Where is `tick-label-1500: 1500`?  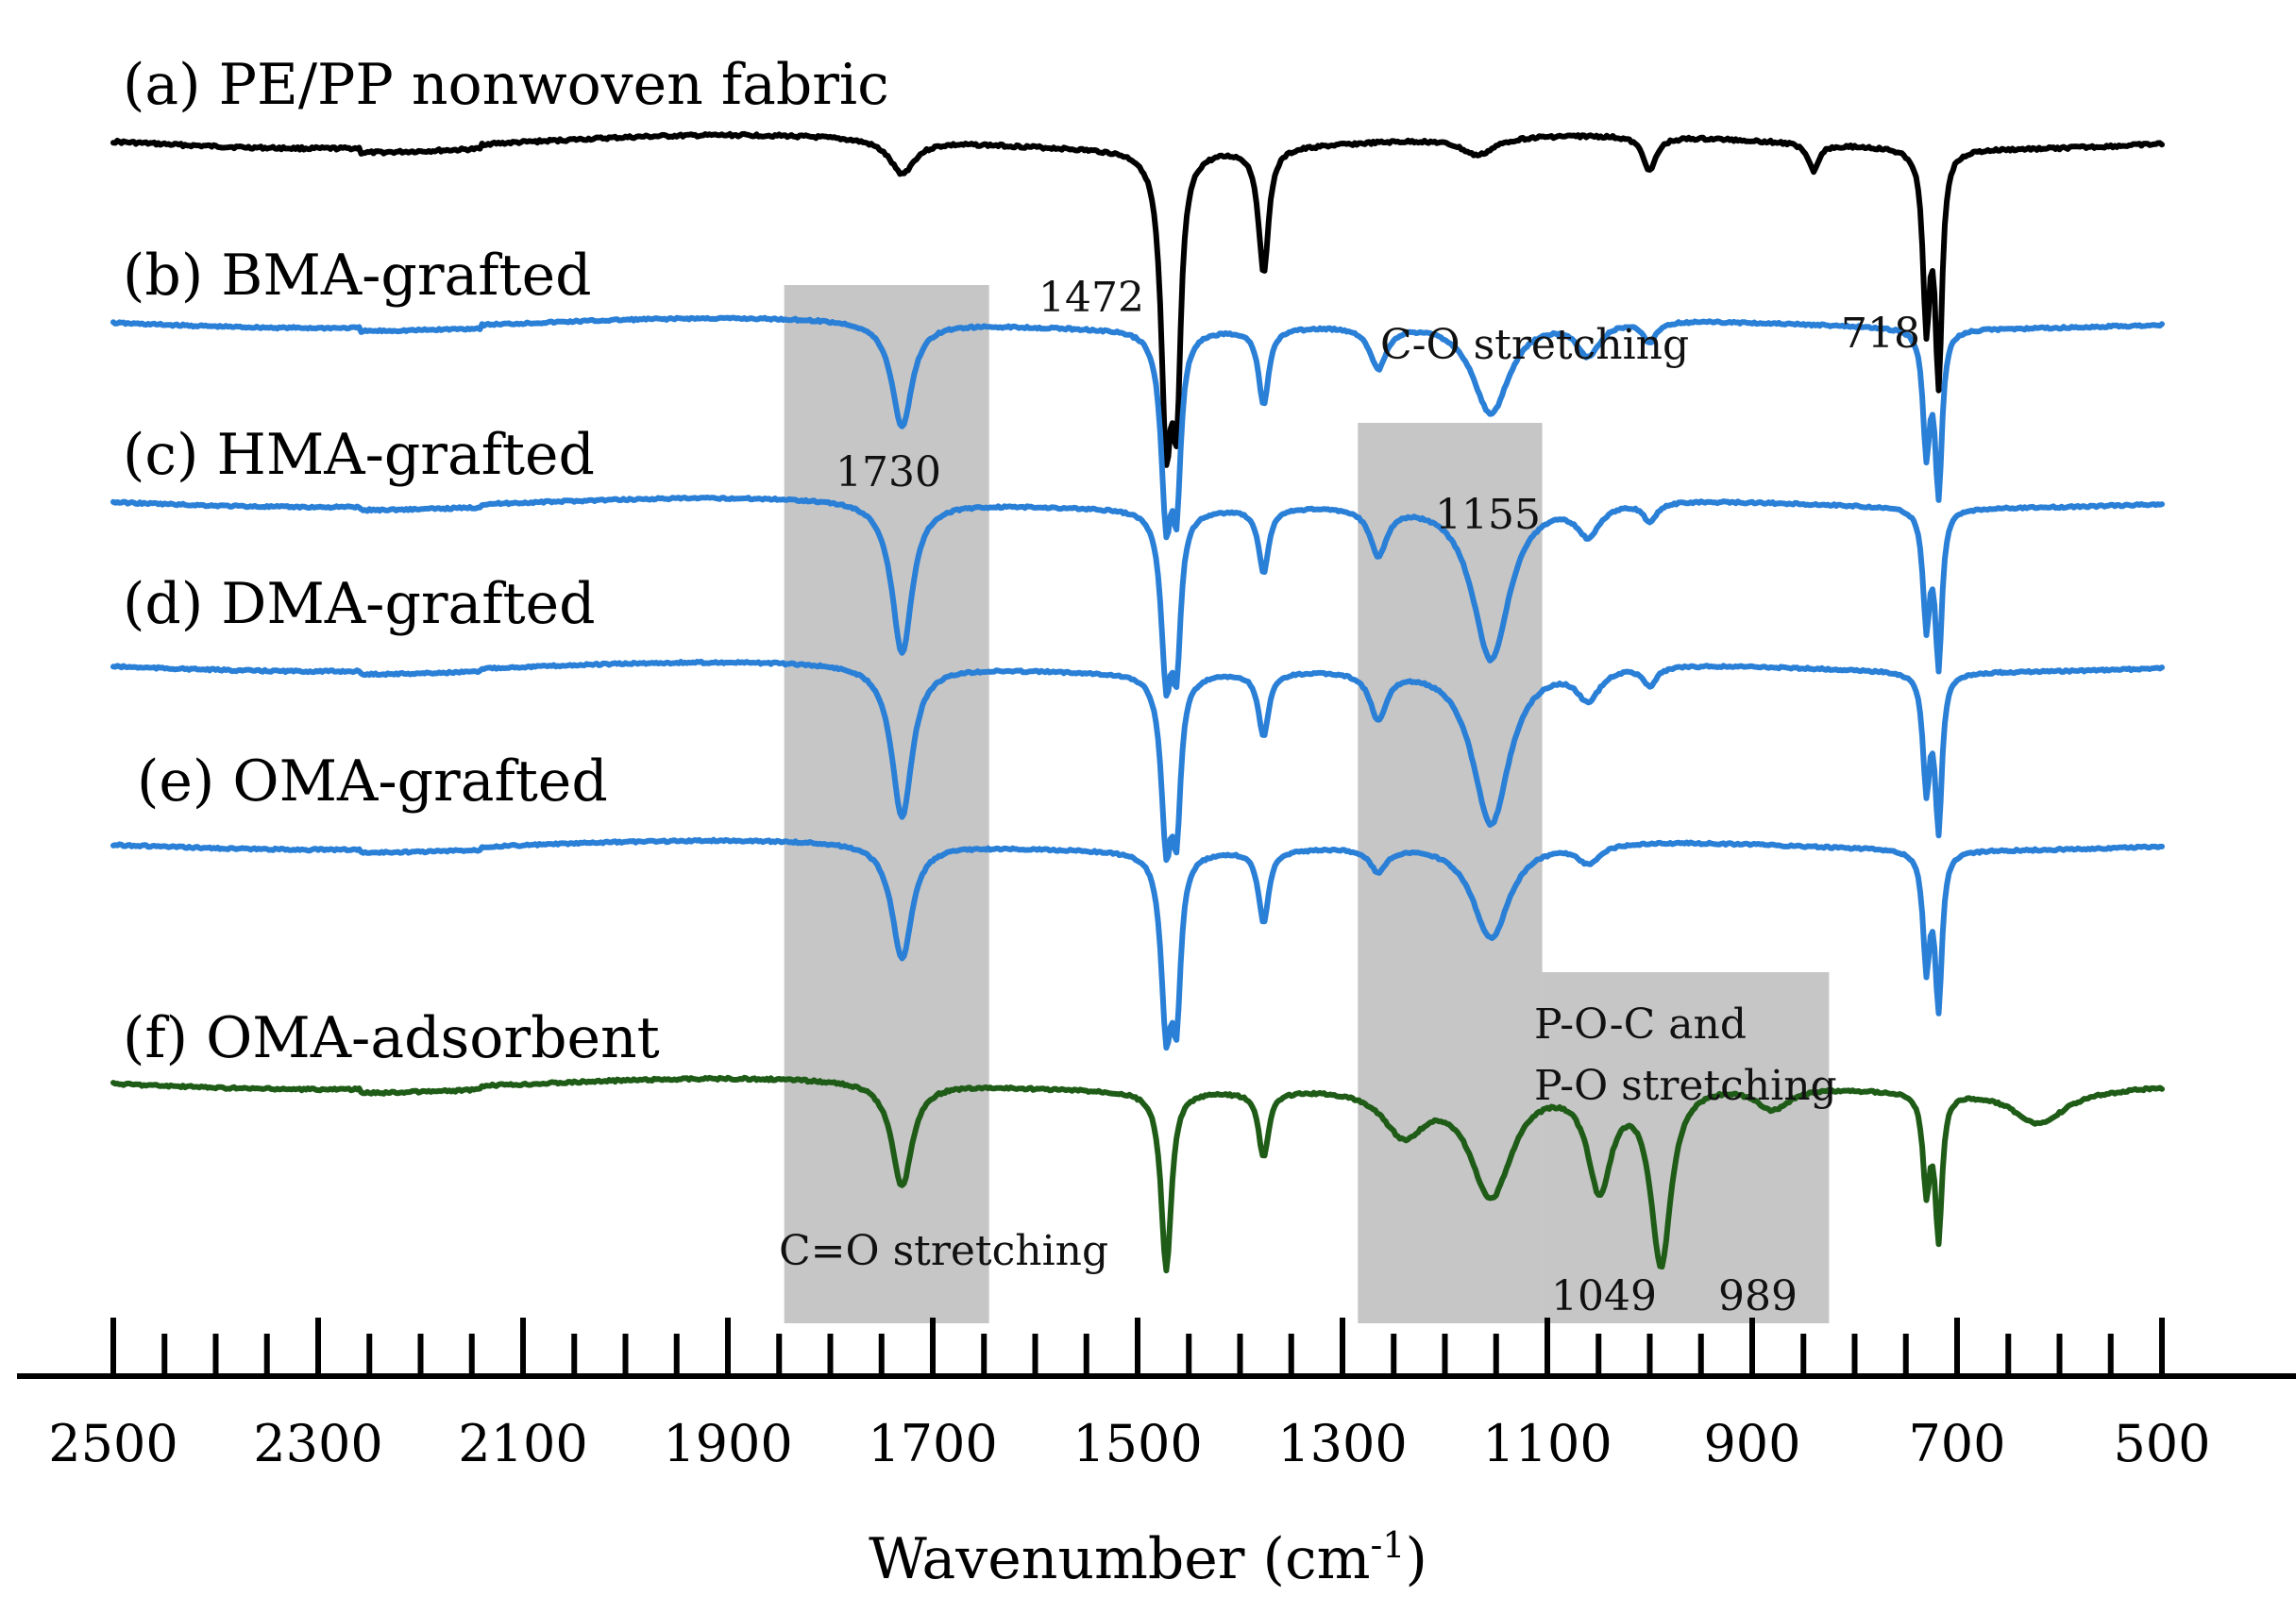 tick-label-1500: 1500 is located at coordinates (1137, 1443).